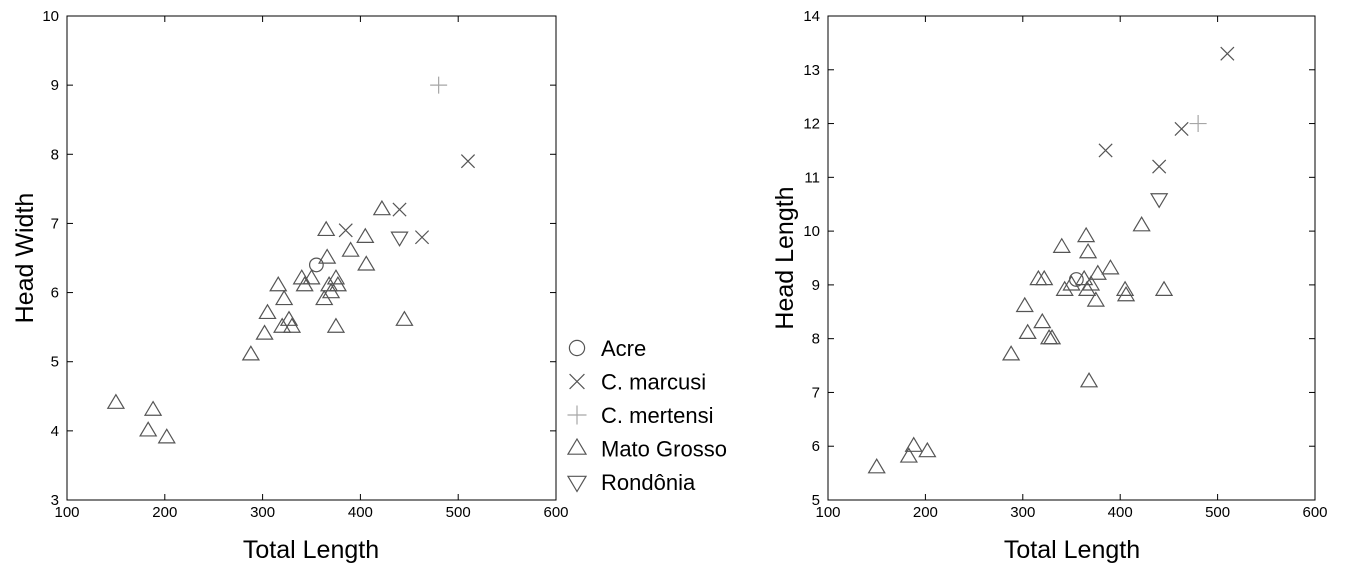 The image size is (1348, 572). Describe the element at coordinates (55, 500) in the screenshot. I see `y-tick-label: 3` at that location.